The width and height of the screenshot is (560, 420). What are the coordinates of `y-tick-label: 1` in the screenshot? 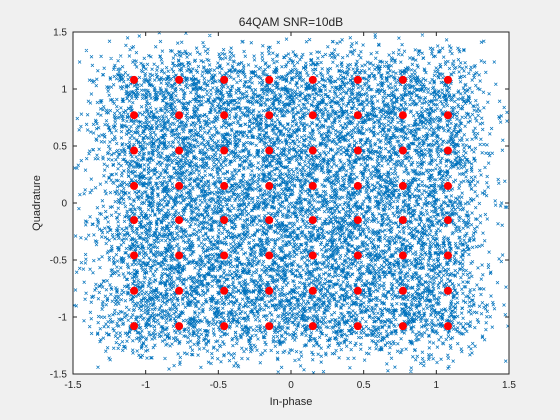 It's located at (64, 90).